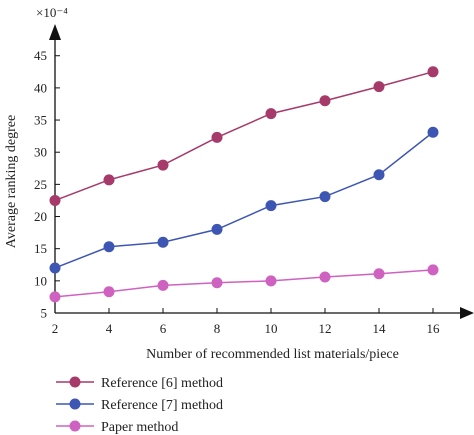 This screenshot has width=474, height=435. Describe the element at coordinates (40, 87) in the screenshot. I see `y-tick-label: 40` at that location.